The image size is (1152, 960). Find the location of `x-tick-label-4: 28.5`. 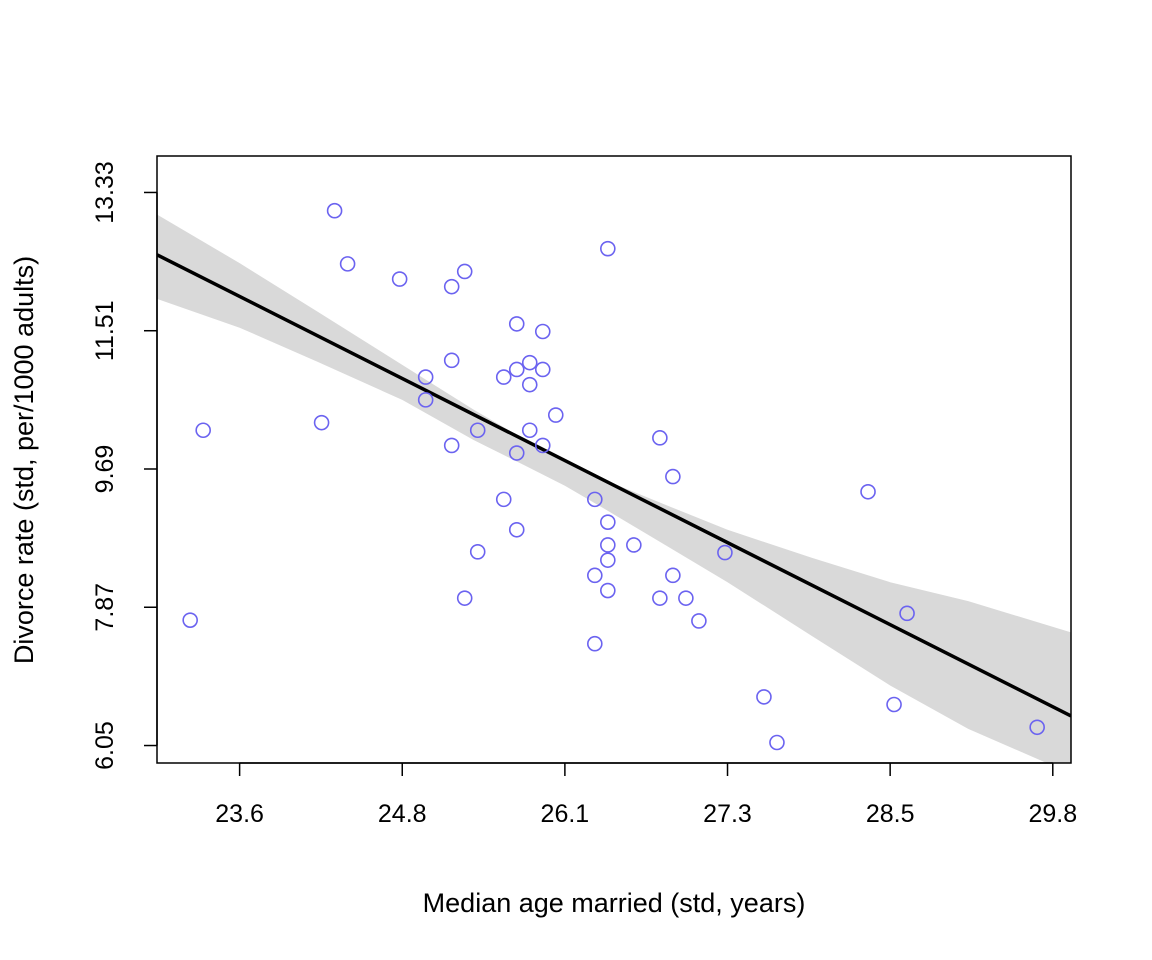

x-tick-label-4: 28.5 is located at coordinates (890, 814).